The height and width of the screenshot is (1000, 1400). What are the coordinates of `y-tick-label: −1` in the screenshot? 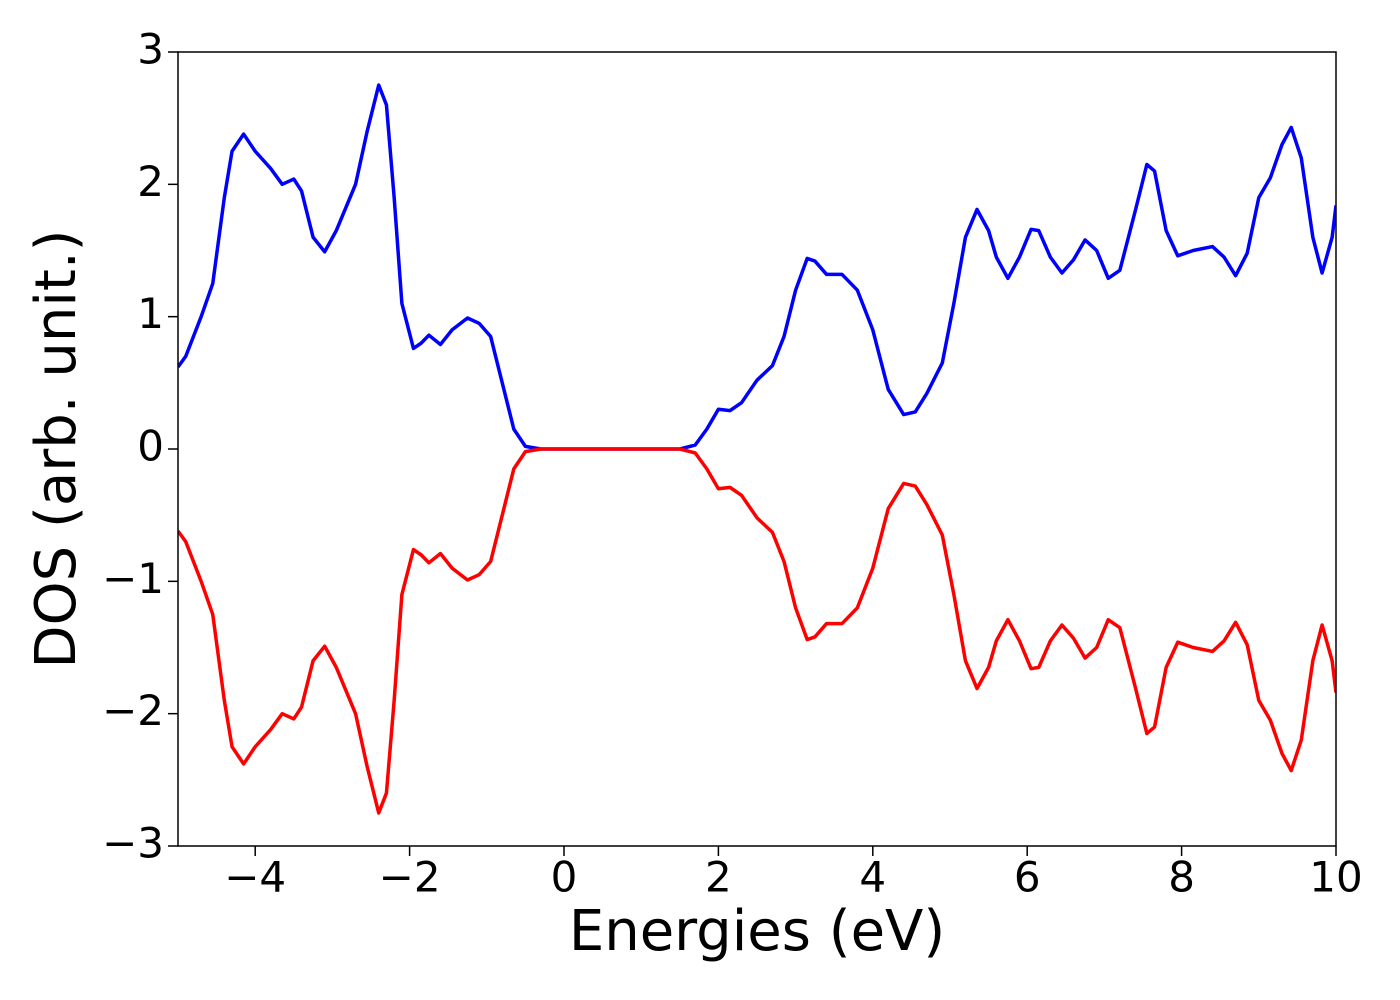 It's located at (133, 578).